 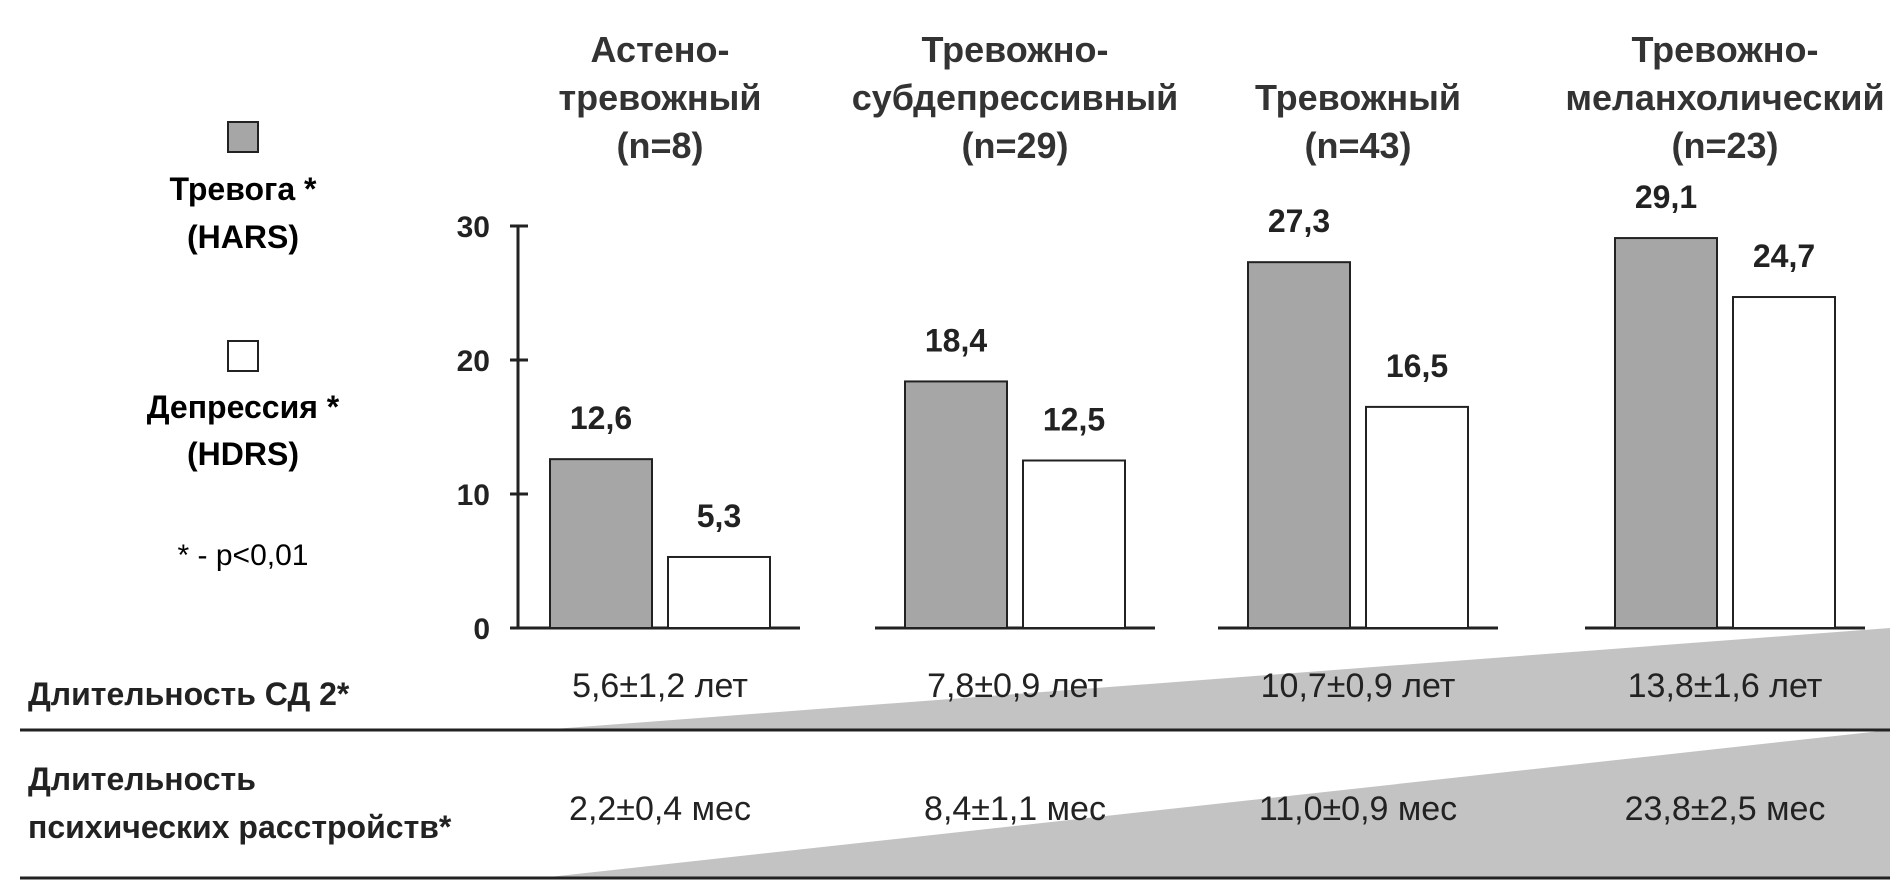 What do you see at coordinates (1417, 366) in the screenshot?
I see `bar-value-label: 16,5` at bounding box center [1417, 366].